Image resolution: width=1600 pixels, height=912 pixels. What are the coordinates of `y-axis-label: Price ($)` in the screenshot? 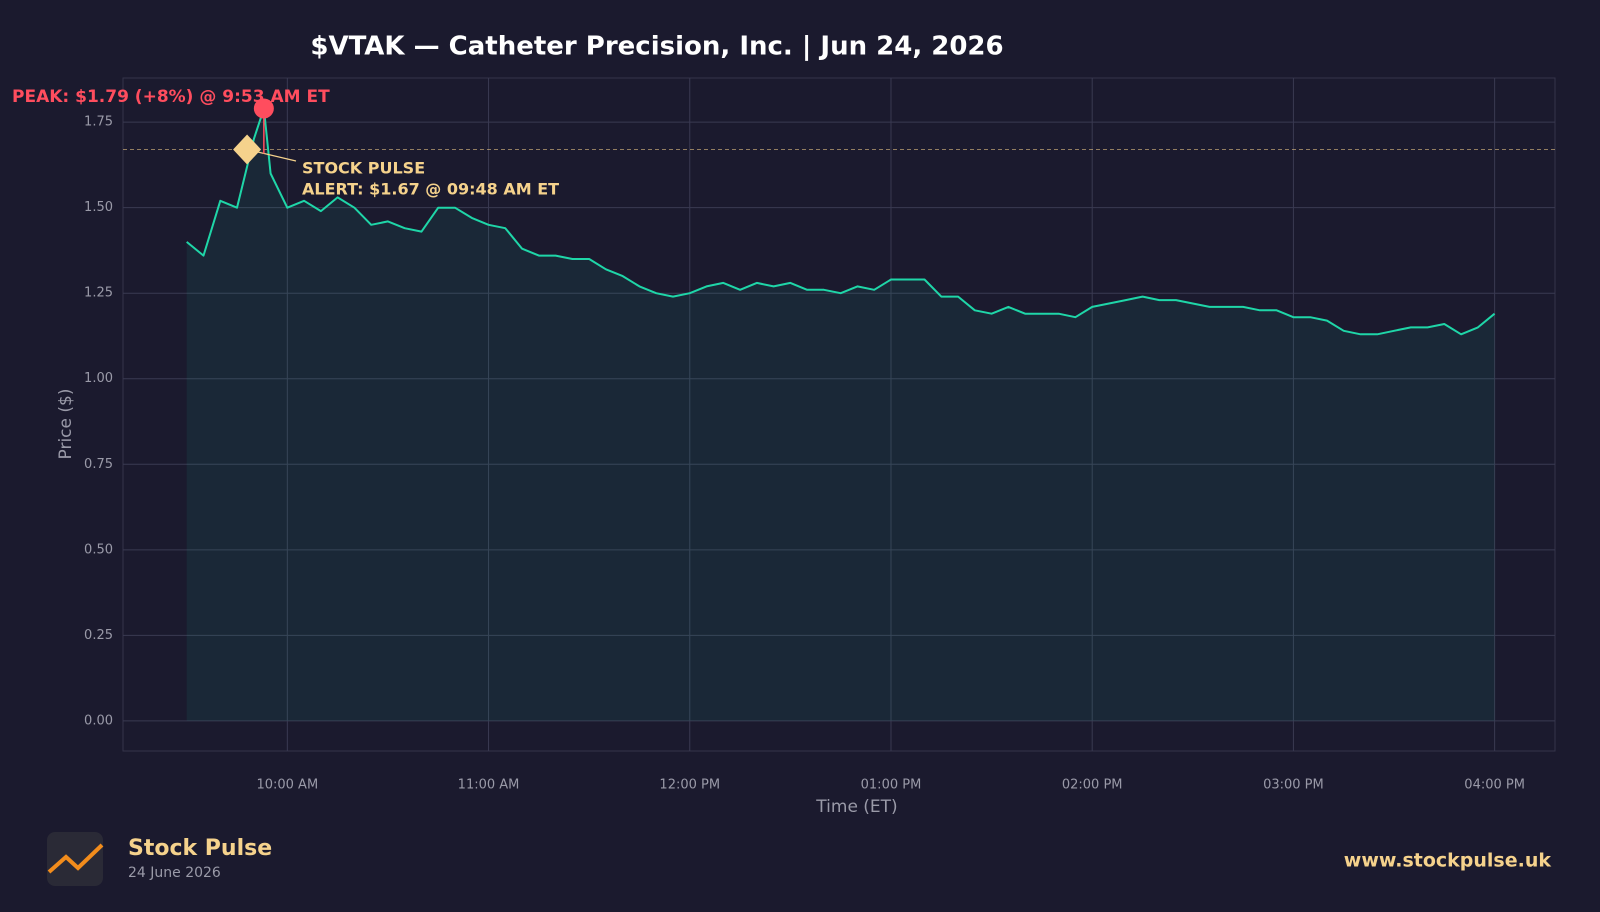 It's located at (66, 424).